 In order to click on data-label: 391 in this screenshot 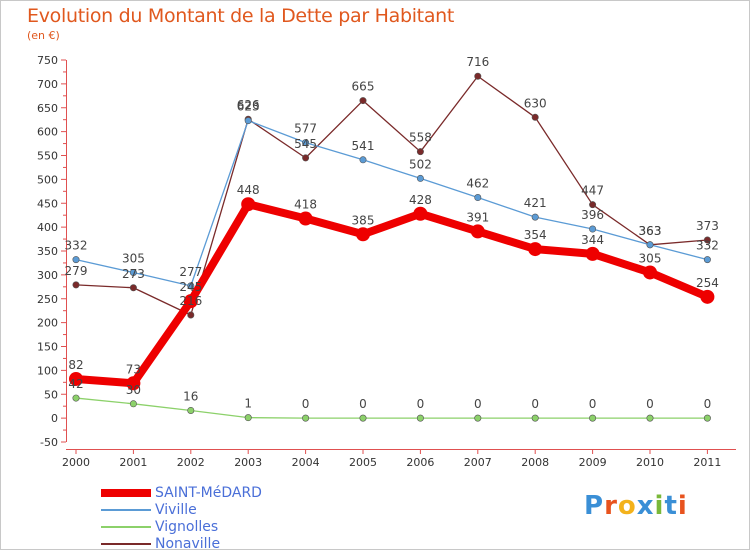, I will do `click(477, 217)`.